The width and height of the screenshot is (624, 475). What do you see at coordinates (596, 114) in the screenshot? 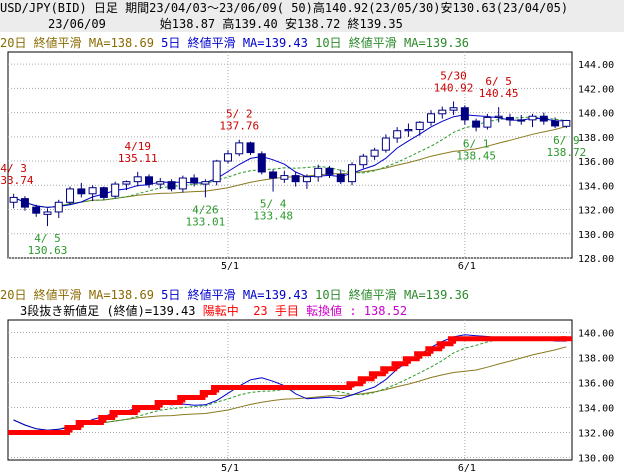
I see `price-y-tick: 140.00` at bounding box center [596, 114].